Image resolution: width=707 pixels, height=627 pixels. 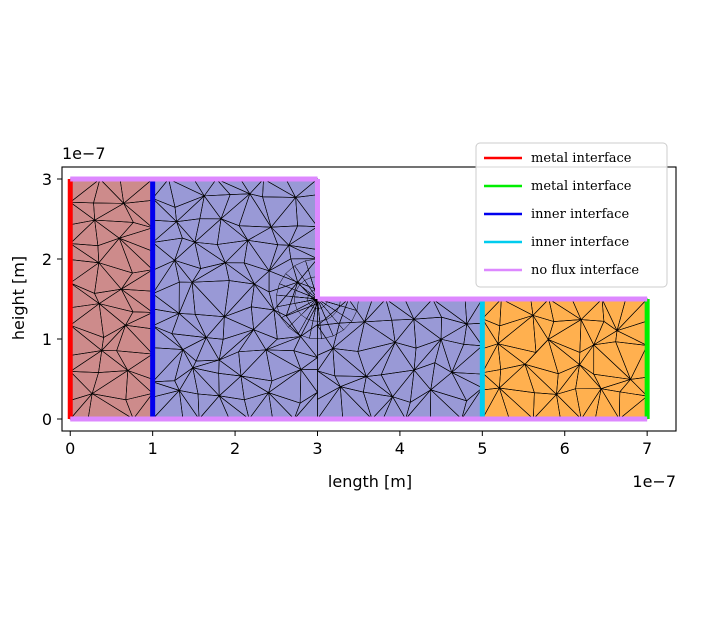 I want to click on x-tick-label: 5, so click(x=482, y=448).